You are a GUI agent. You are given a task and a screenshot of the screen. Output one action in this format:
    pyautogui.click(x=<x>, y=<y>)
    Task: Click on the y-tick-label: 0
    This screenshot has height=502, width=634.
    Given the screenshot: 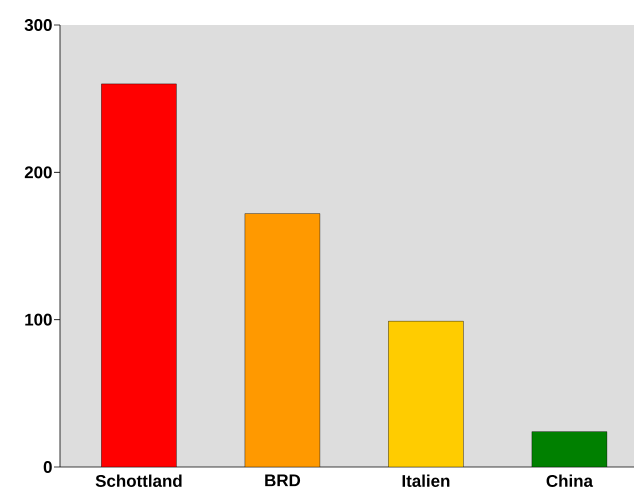 What is the action you would take?
    pyautogui.click(x=48, y=467)
    